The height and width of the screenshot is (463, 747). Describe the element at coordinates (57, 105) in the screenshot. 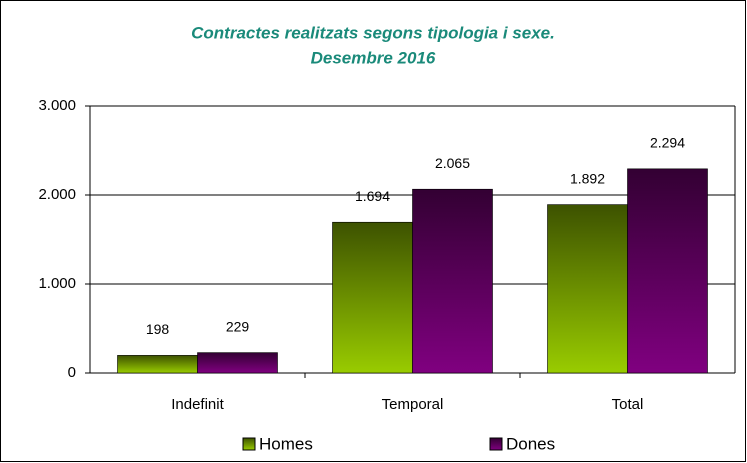

I see `y-tick-label: 3.000` at that location.